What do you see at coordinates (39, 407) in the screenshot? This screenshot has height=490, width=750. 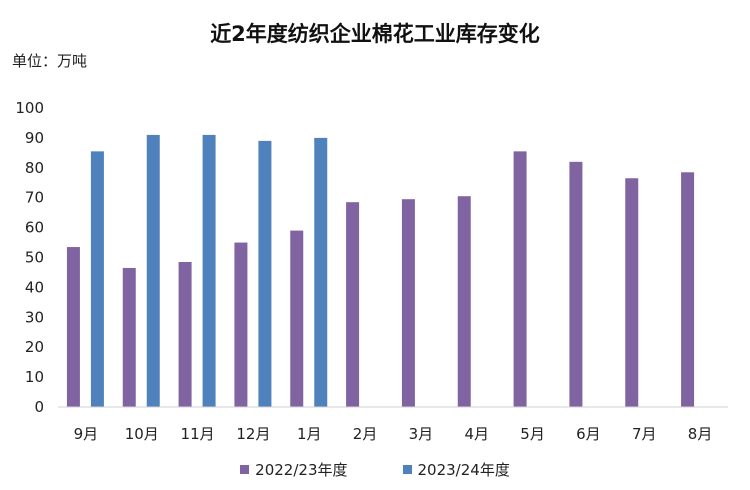 I see `y-tick-label: 0` at bounding box center [39, 407].